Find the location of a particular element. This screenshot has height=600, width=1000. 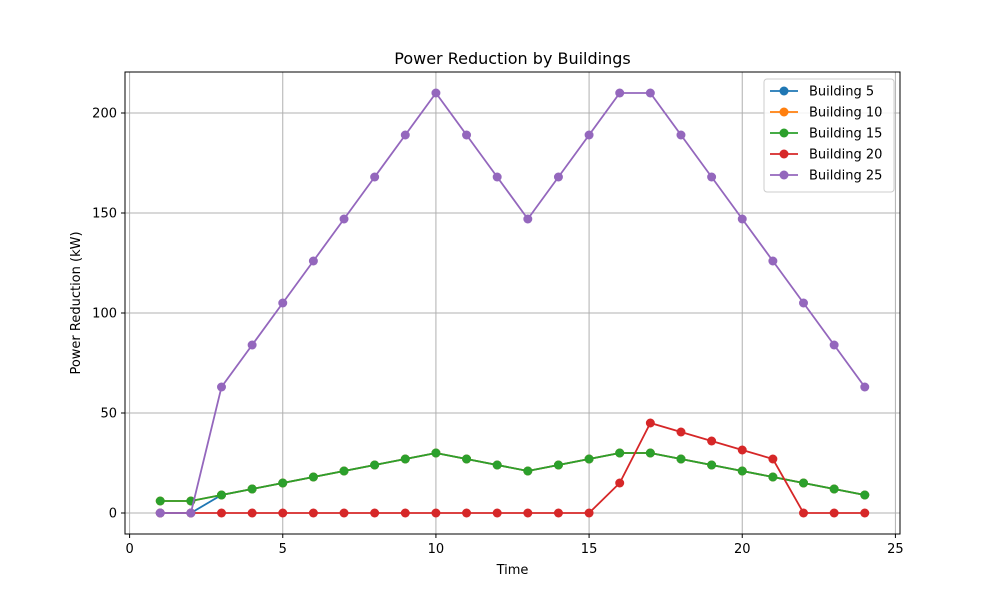

legend-item: Building 15 is located at coordinates (826, 134).